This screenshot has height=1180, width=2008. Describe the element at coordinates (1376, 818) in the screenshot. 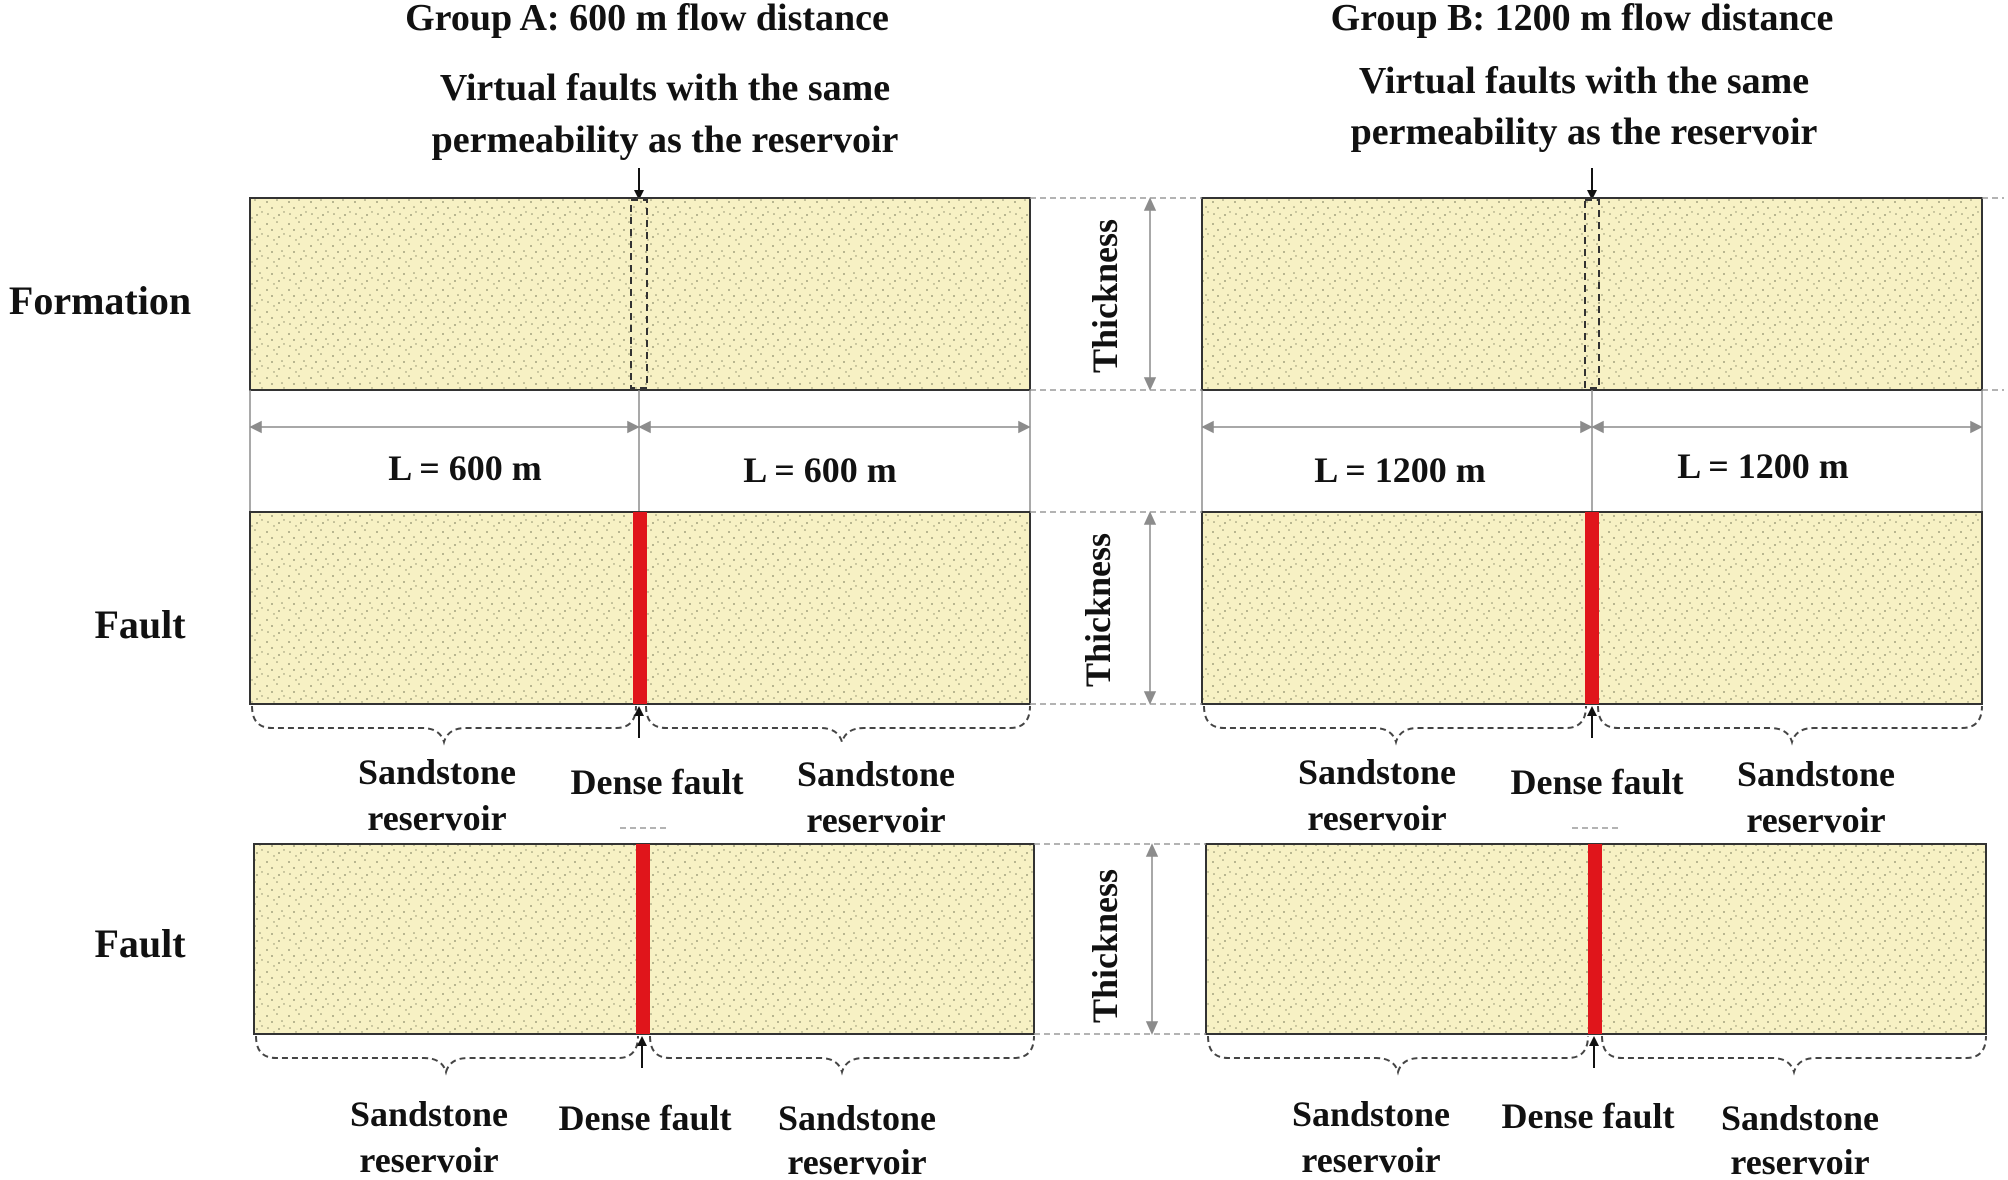

I see `sandstone-b-left-row2-line2: reservoir` at that location.